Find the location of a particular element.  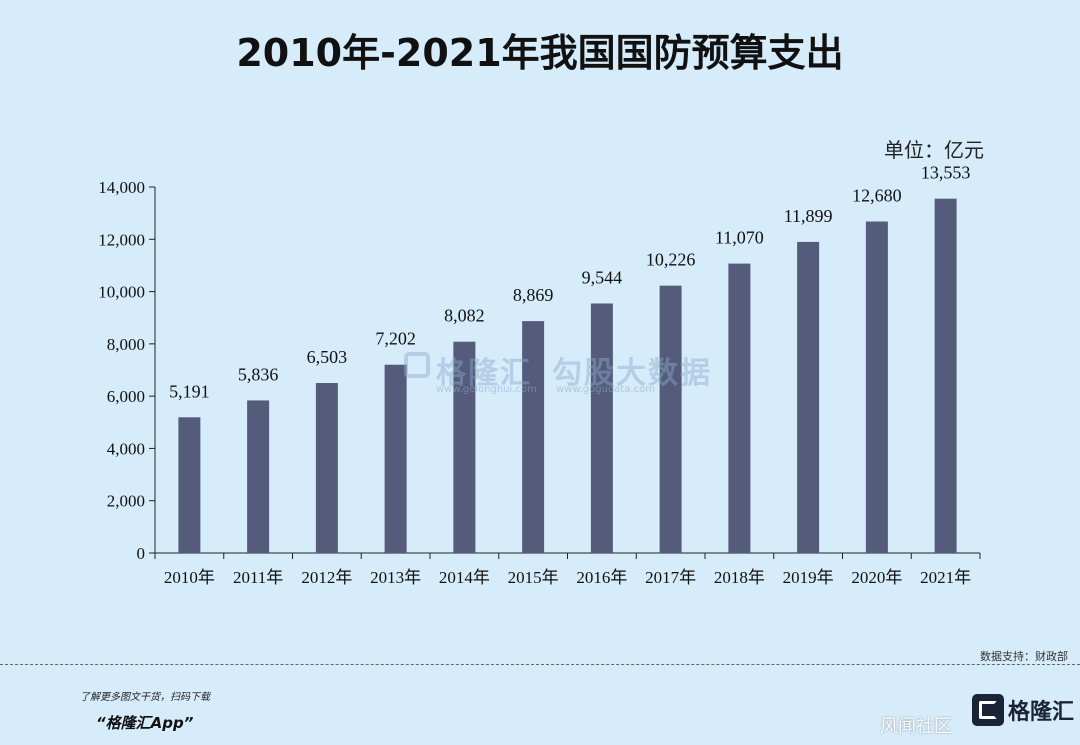

data-label: 13,553 is located at coordinates (946, 173).